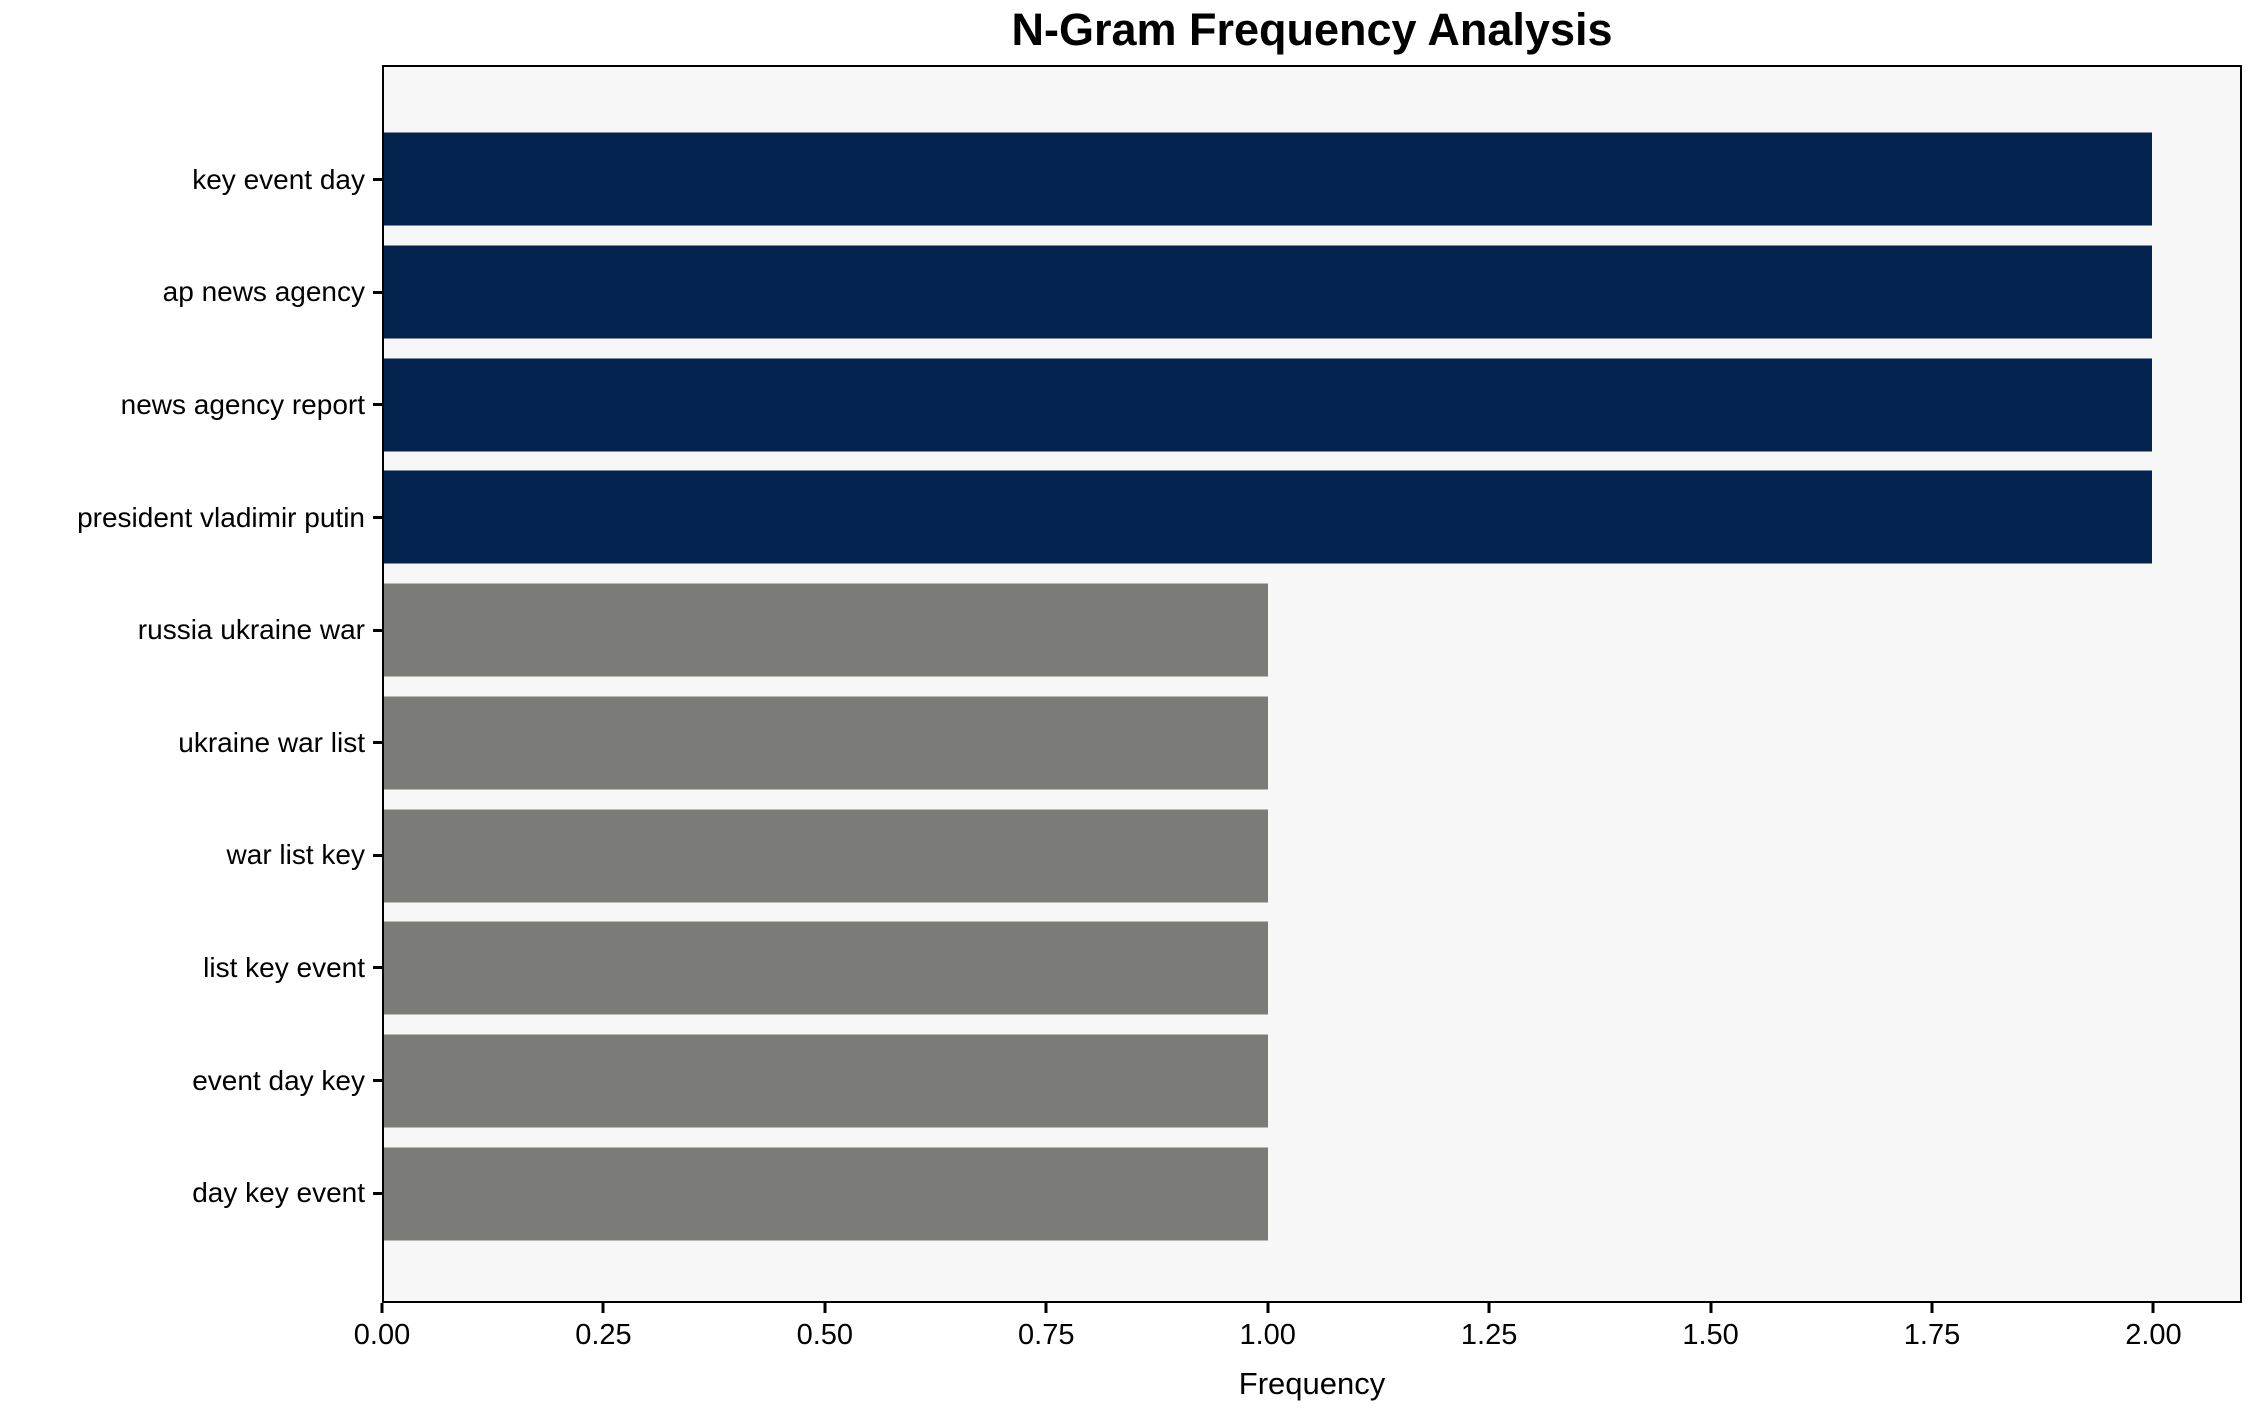  Describe the element at coordinates (191, 855) in the screenshot. I see `y-row: war list key` at that location.